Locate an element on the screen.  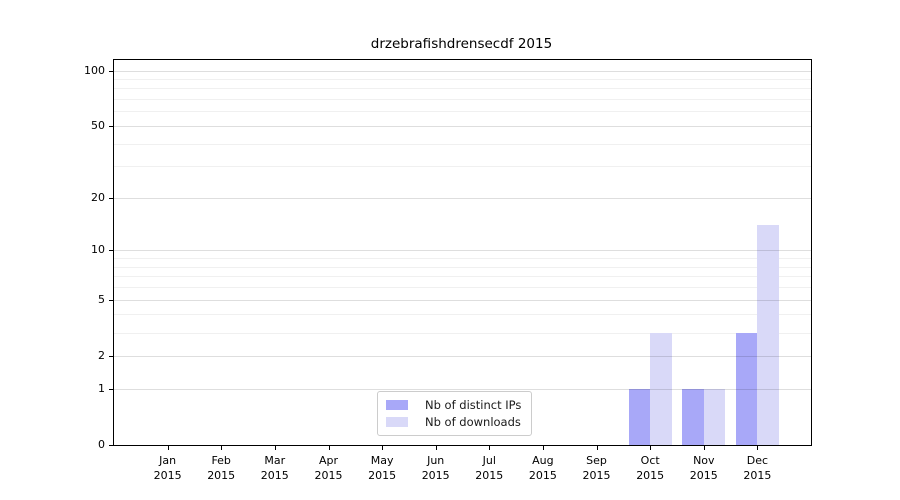
x-axis-tick-label: Jul 2015 is located at coordinates (489, 468).